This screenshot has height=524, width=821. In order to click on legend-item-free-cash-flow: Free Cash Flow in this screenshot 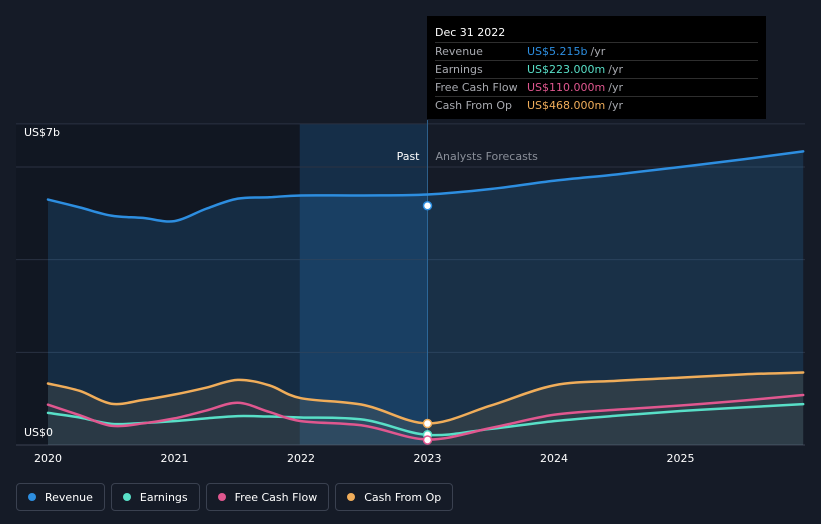, I will do `click(267, 497)`.